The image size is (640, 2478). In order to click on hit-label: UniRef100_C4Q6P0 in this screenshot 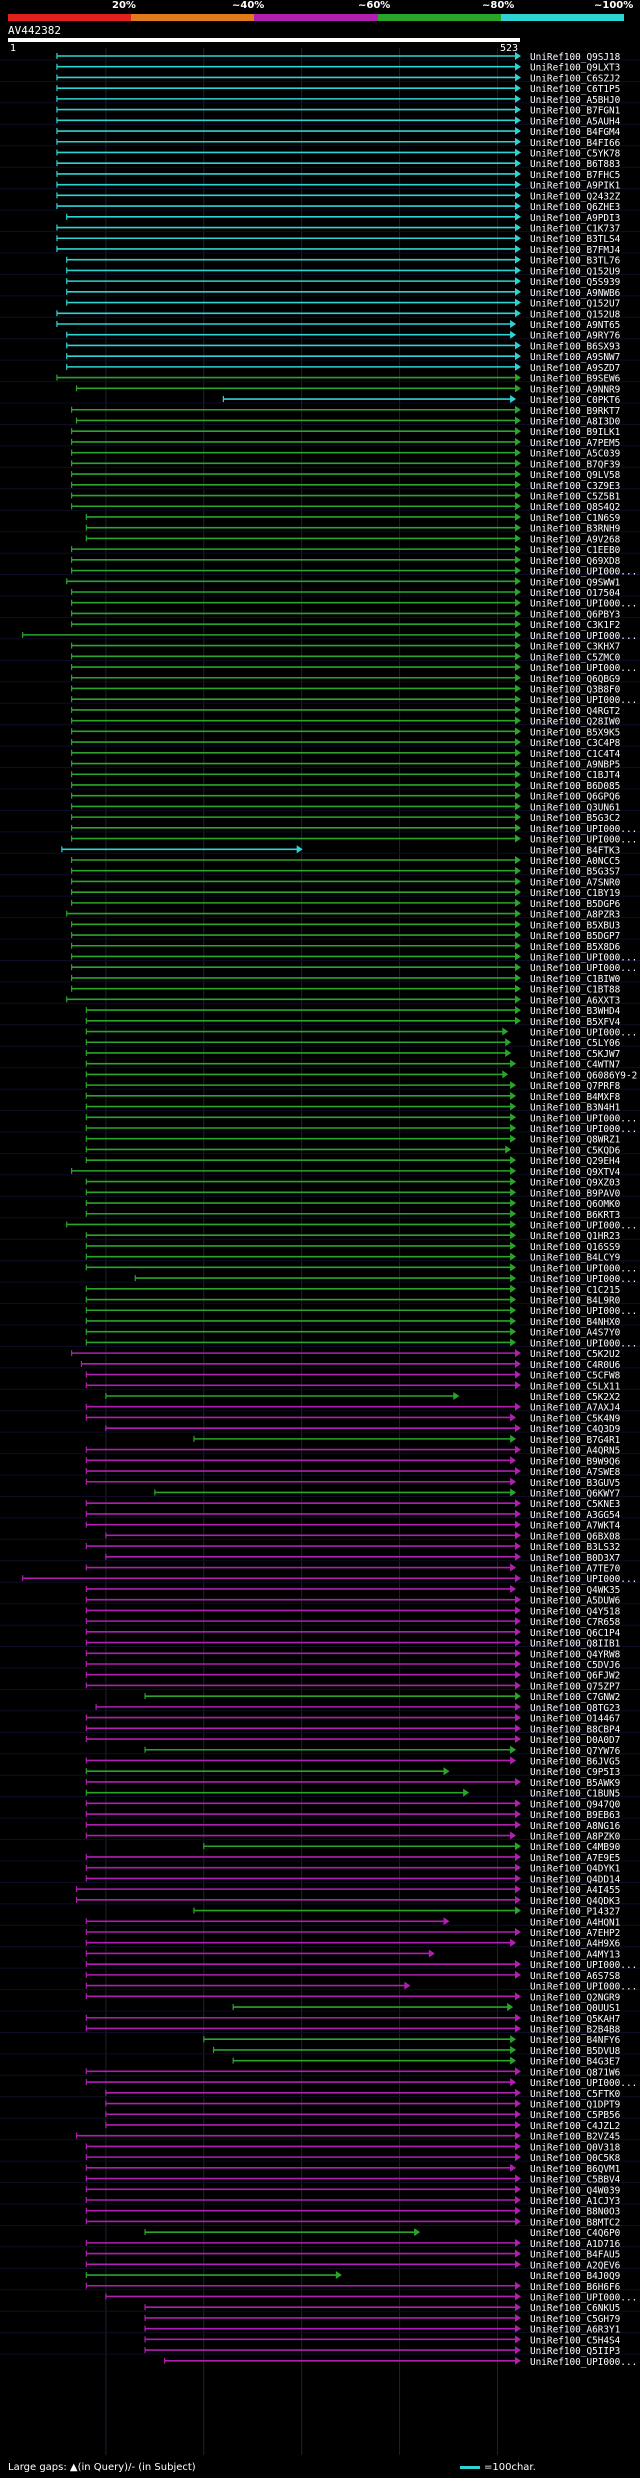, I will do `click(575, 2233)`.